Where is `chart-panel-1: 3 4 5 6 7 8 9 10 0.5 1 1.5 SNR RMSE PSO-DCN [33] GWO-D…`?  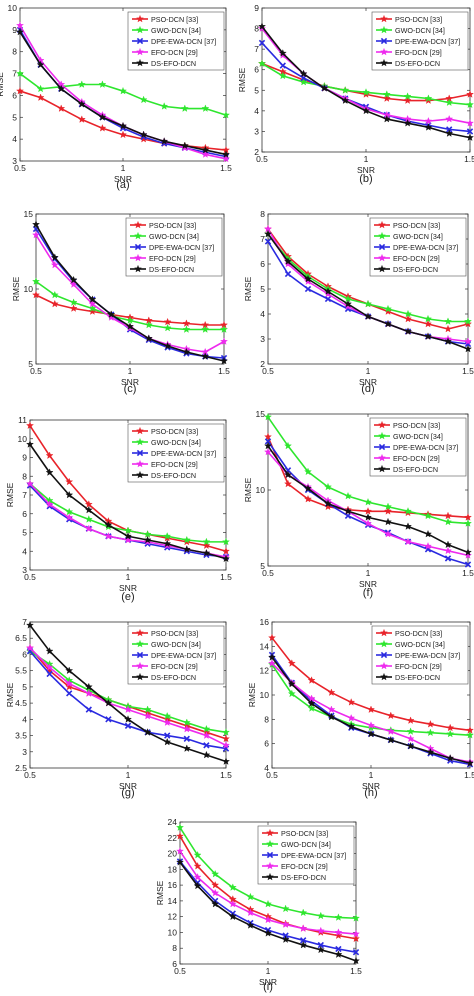 chart-panel-1: 3 4 5 6 7 8 9 10 0.5 1 1.5 SNR RMSE PSO-DCN [33] GWO-D… is located at coordinates (116, 97).